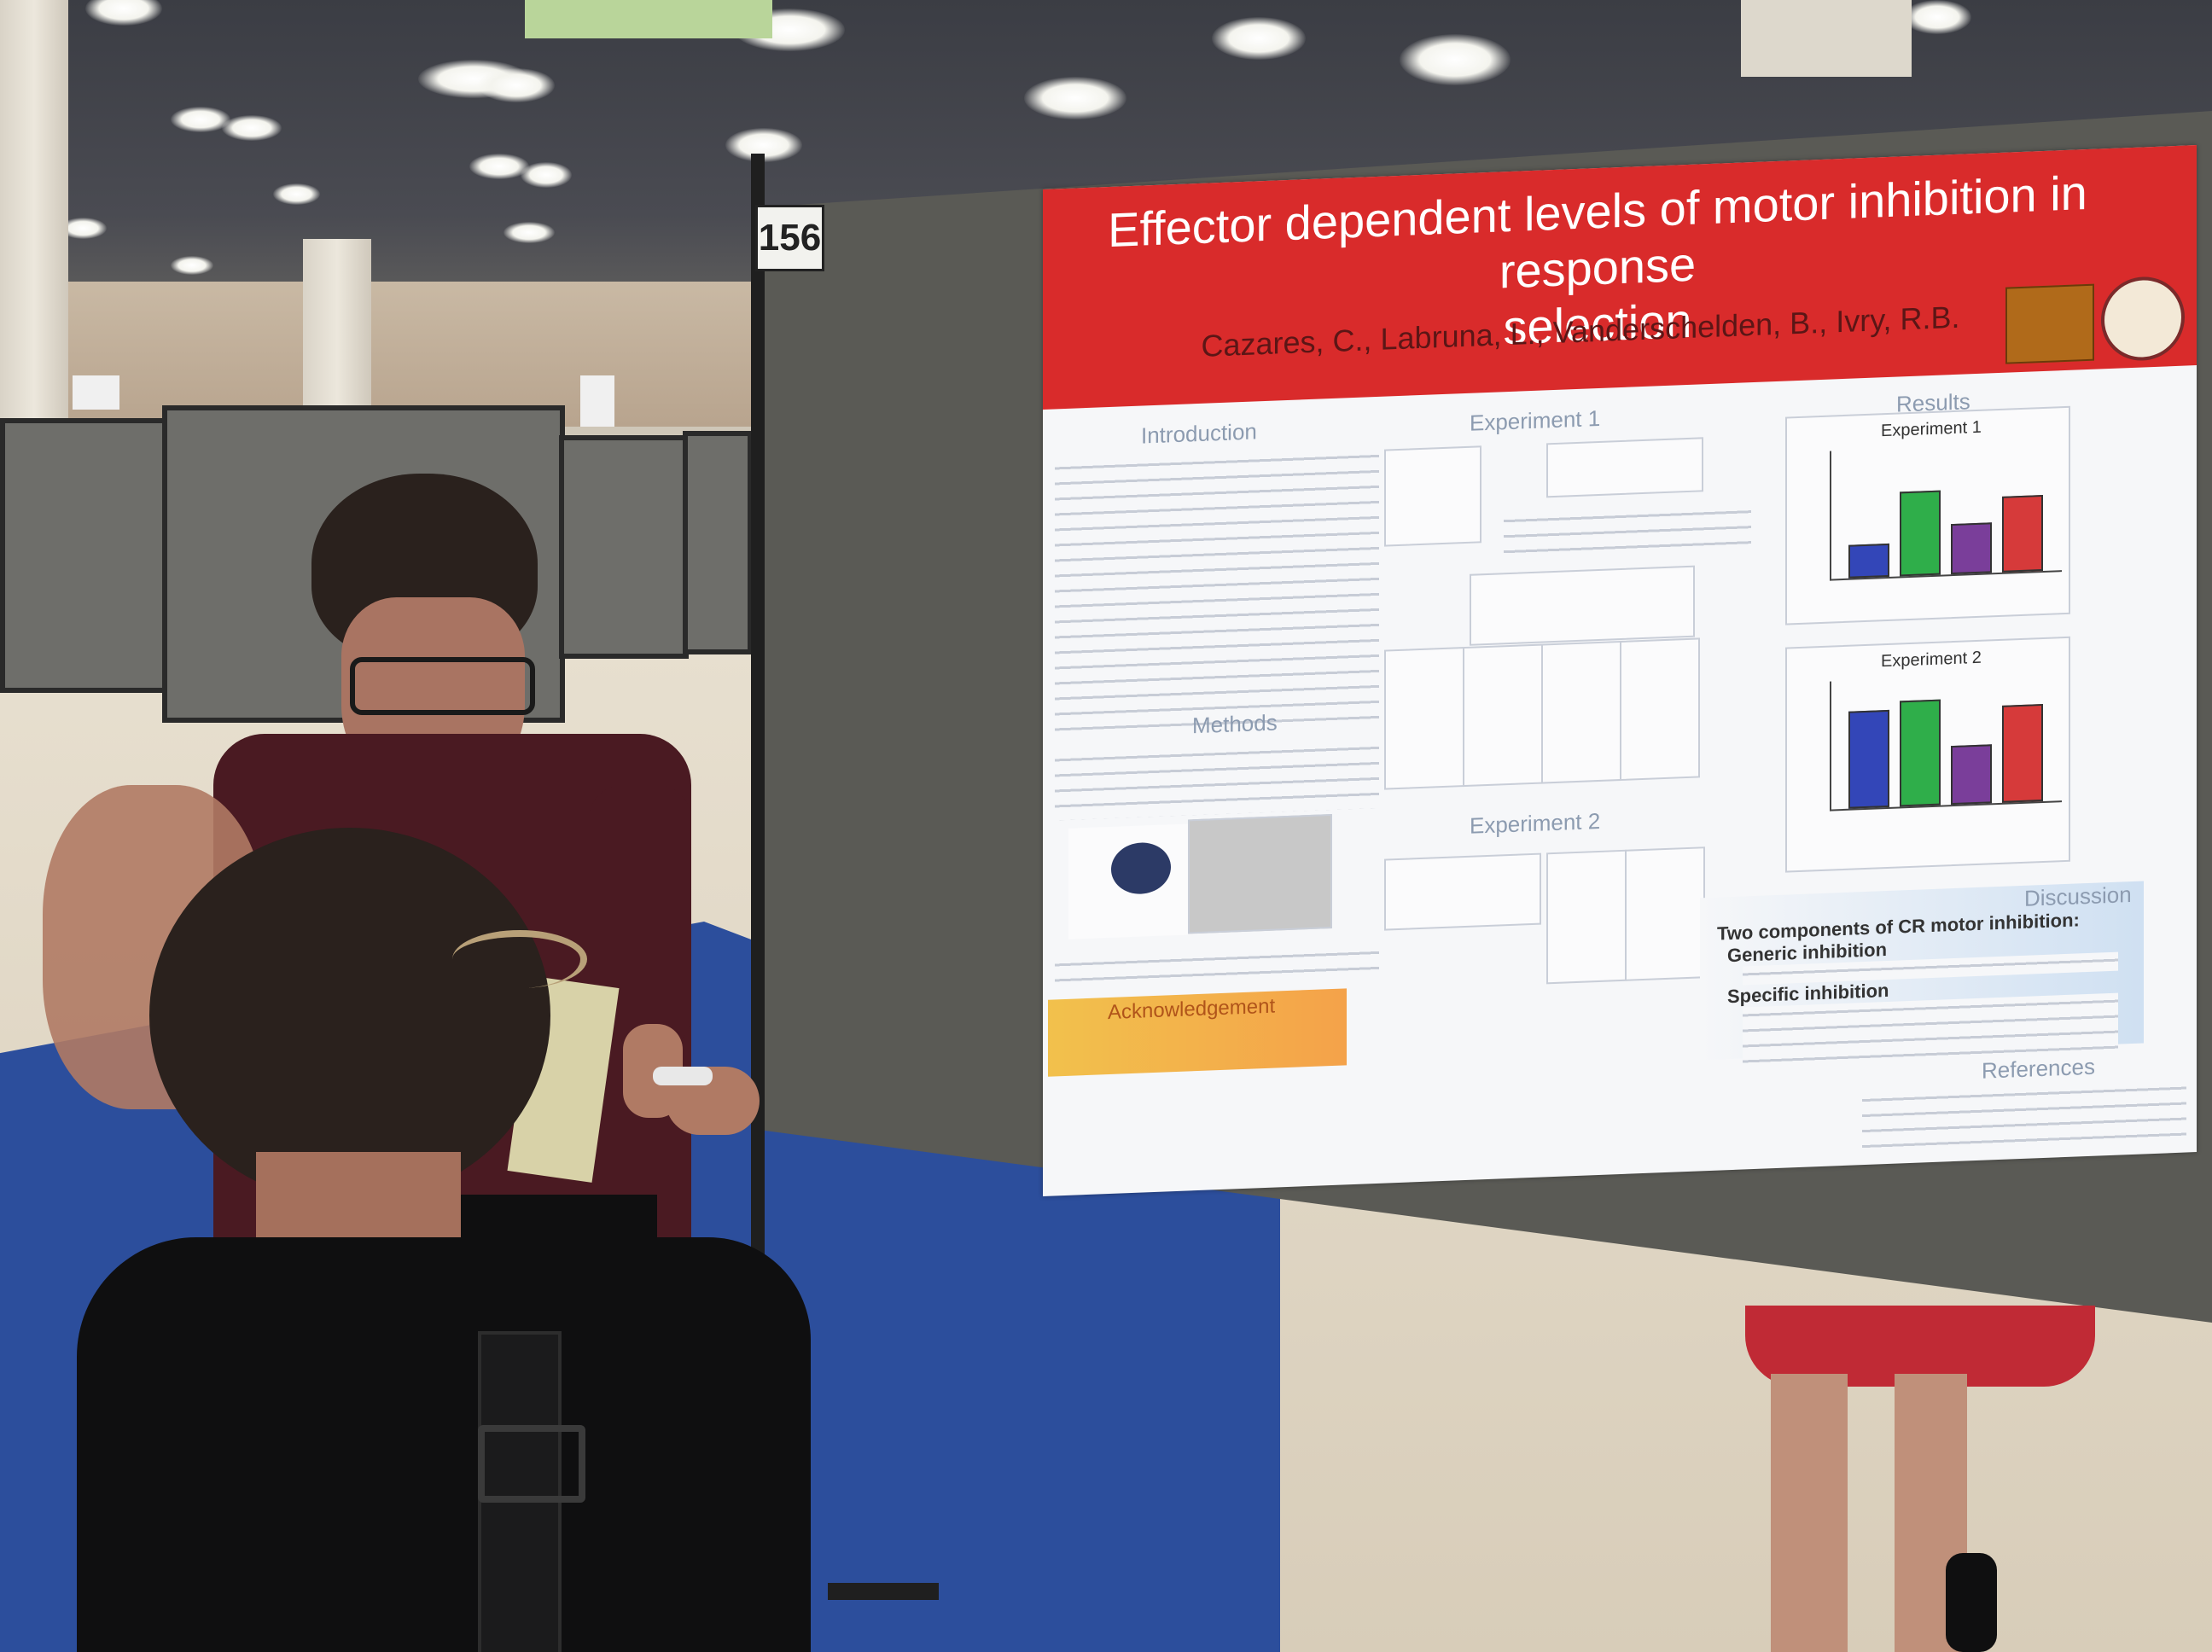 The image size is (2212, 1652). I want to click on setup-figure, so click(1432, 496).